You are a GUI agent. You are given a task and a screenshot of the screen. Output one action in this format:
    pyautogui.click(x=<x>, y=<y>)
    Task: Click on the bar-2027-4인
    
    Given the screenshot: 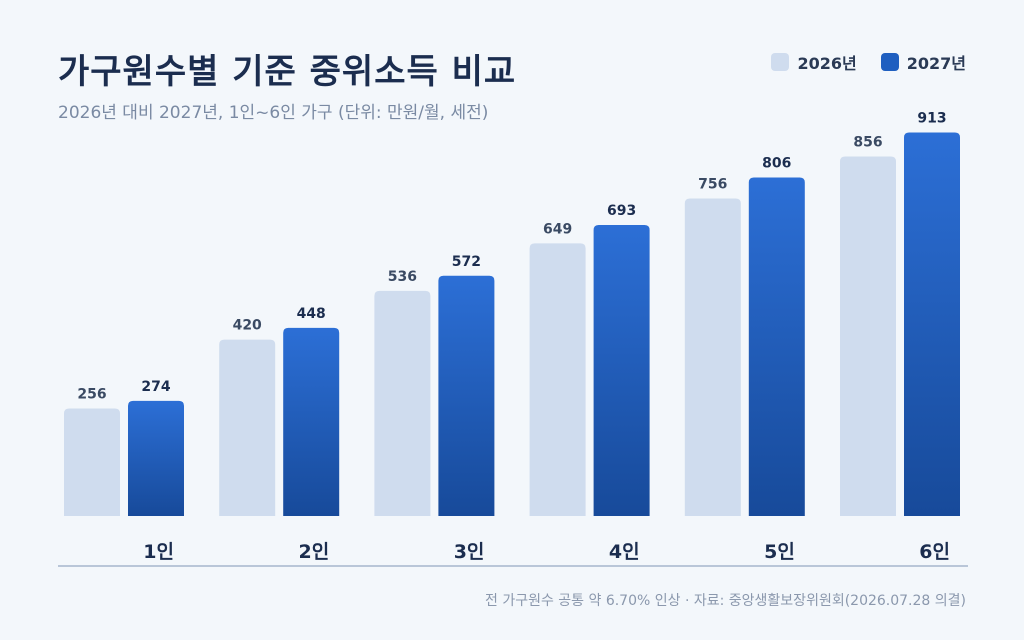 What is the action you would take?
    pyautogui.click(x=621, y=370)
    